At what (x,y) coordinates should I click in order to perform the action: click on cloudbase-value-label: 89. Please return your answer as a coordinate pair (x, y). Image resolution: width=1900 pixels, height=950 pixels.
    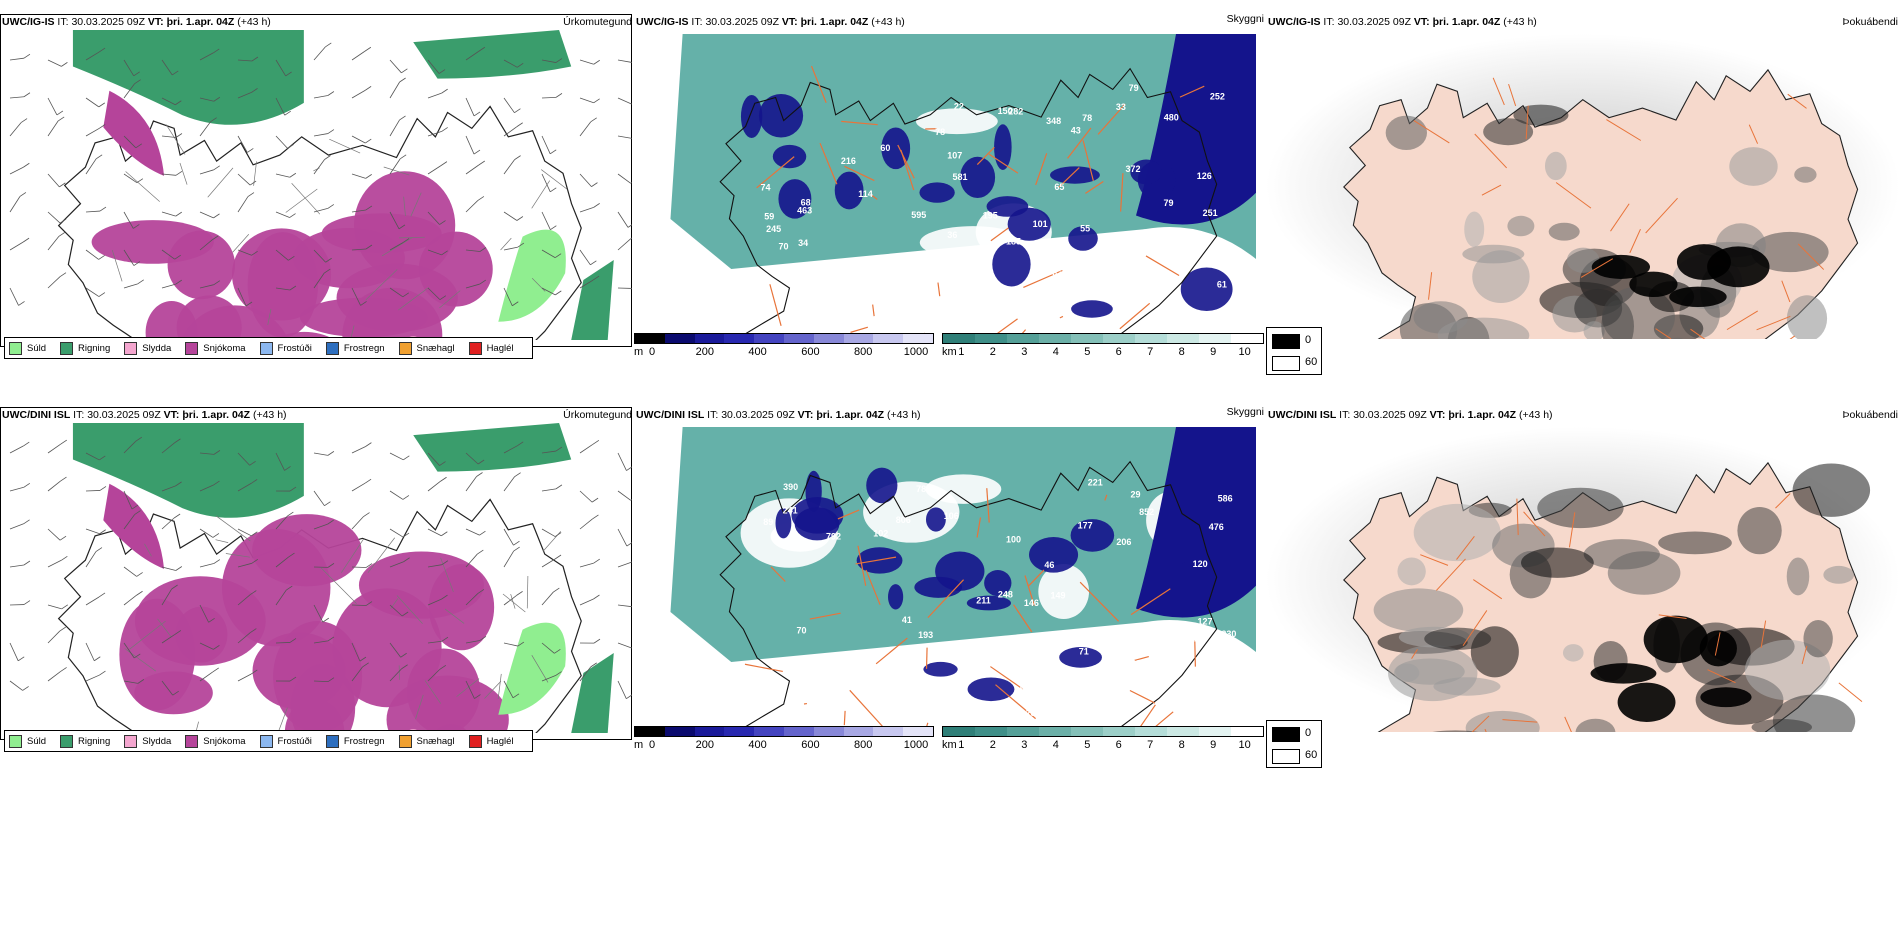
    Looking at the image, I should click on (768, 522).